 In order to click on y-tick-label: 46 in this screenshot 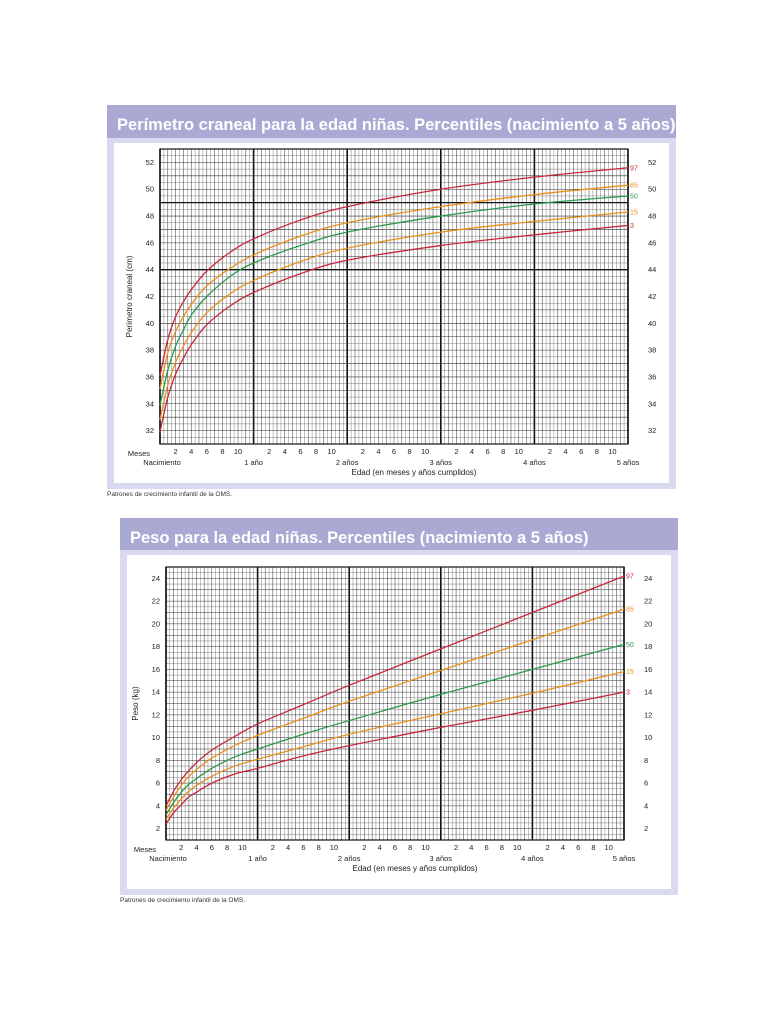, I will do `click(150, 242)`.